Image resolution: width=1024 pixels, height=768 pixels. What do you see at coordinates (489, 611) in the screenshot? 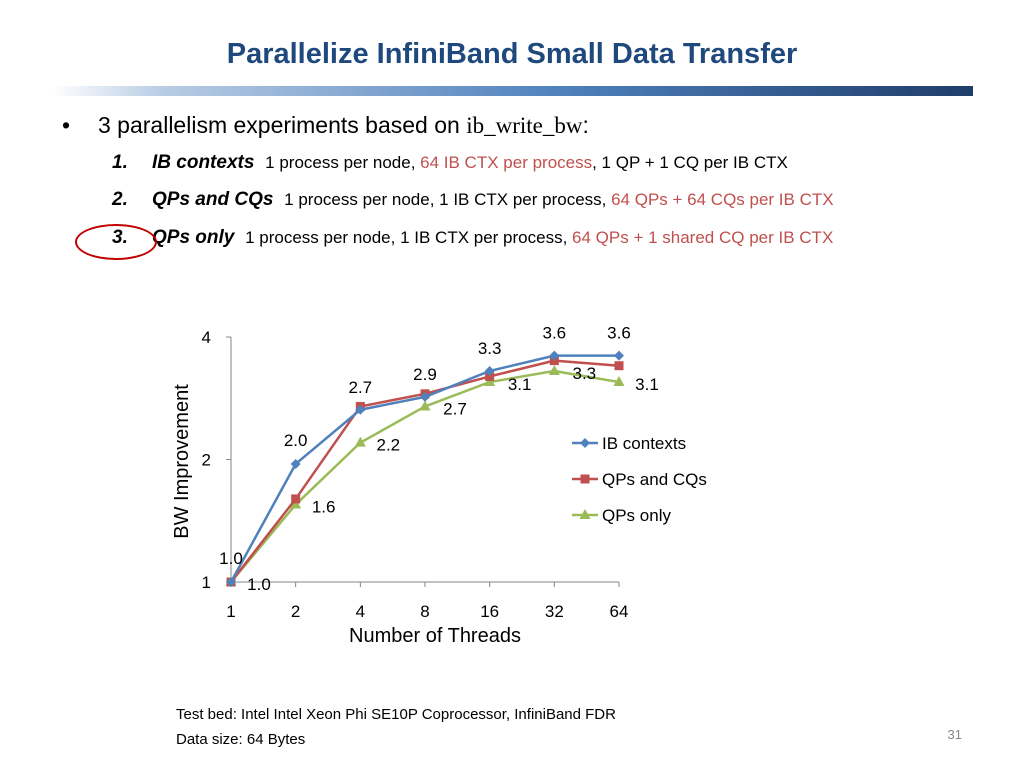
I see `x-tick-label: 16` at bounding box center [489, 611].